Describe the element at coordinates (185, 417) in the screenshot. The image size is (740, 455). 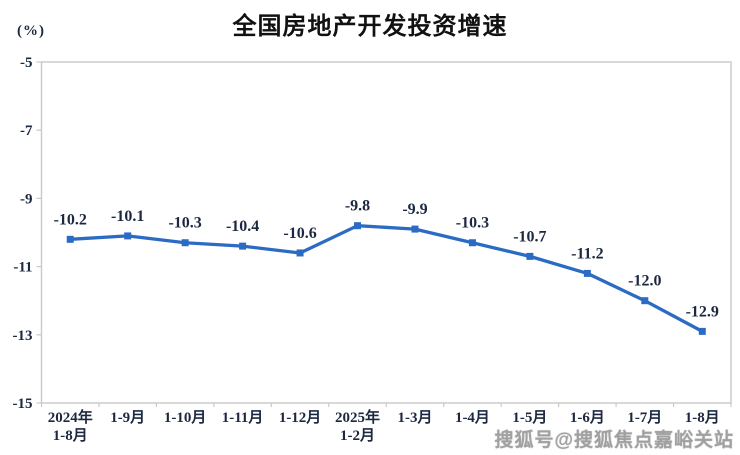
I see `x-category-label: 1-10月` at that location.